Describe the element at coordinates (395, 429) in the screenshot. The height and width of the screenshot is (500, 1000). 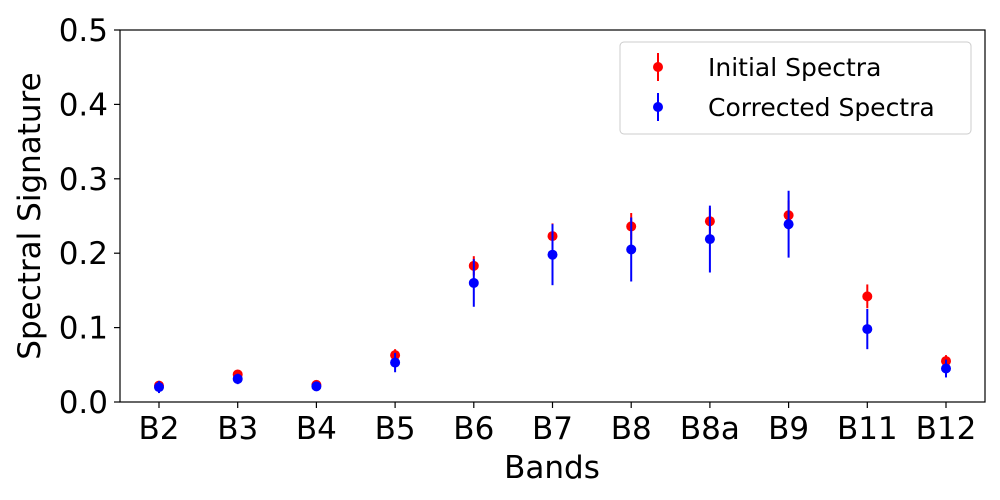
I see `x-tick-label: B5` at that location.